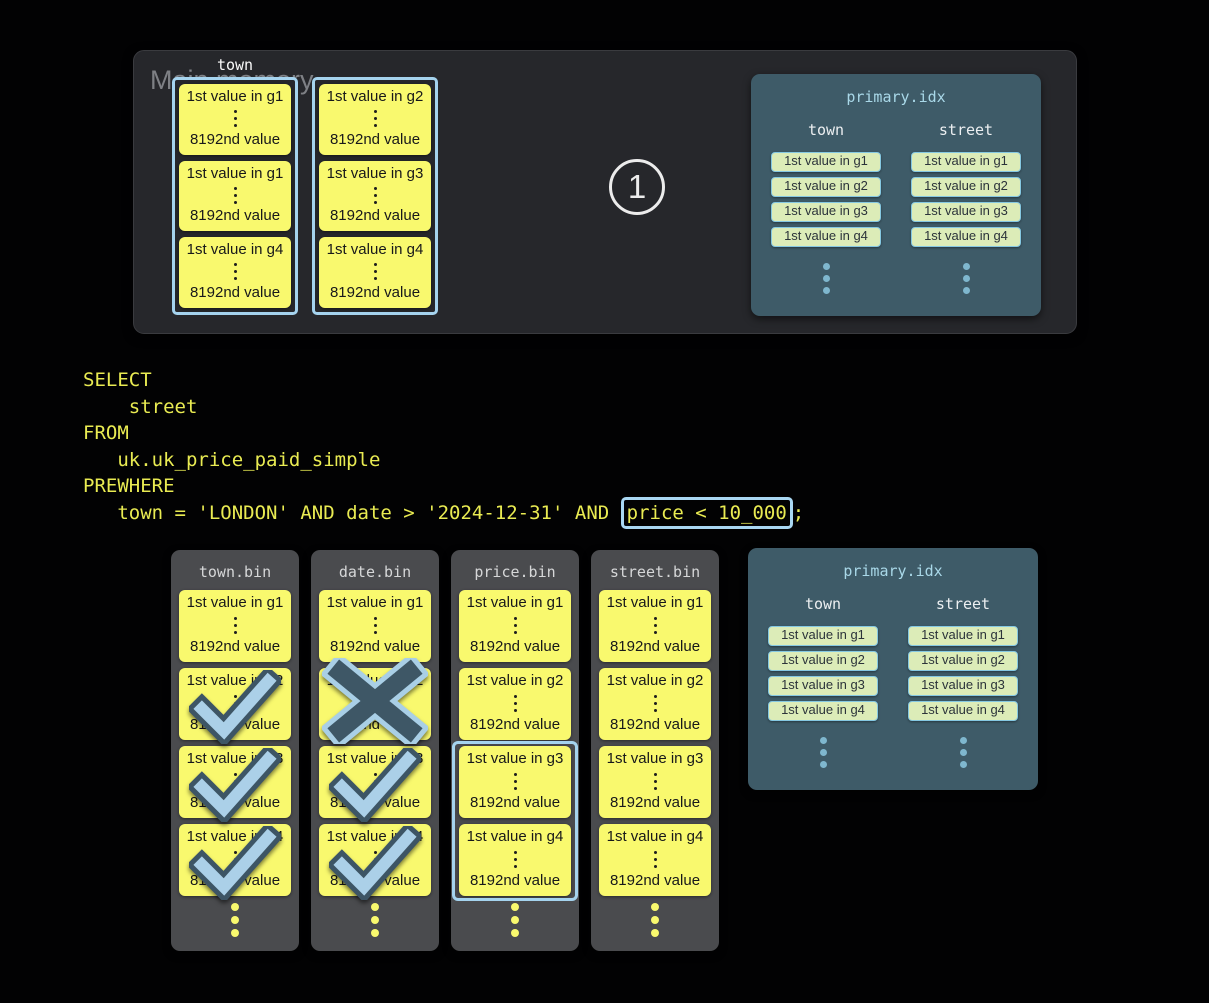 This screenshot has width=1209, height=1003. What do you see at coordinates (140, 406) in the screenshot?
I see `sql-line: street` at bounding box center [140, 406].